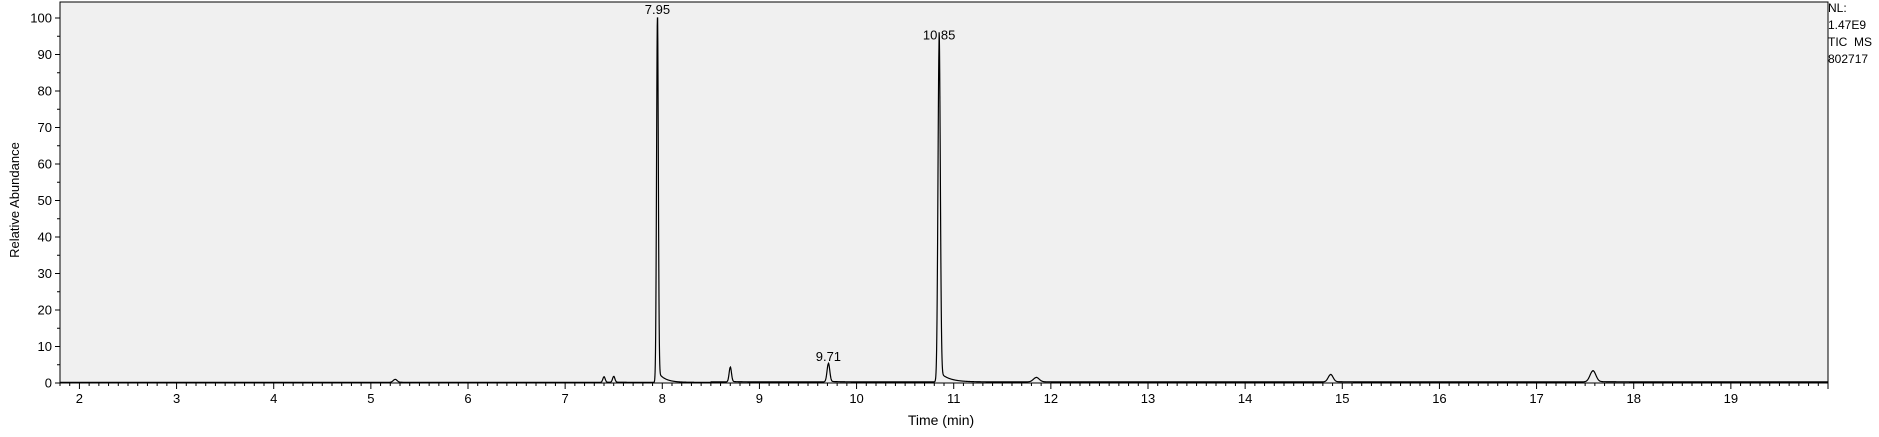  What do you see at coordinates (1837, 8) in the screenshot?
I see `nl-label: NL:` at bounding box center [1837, 8].